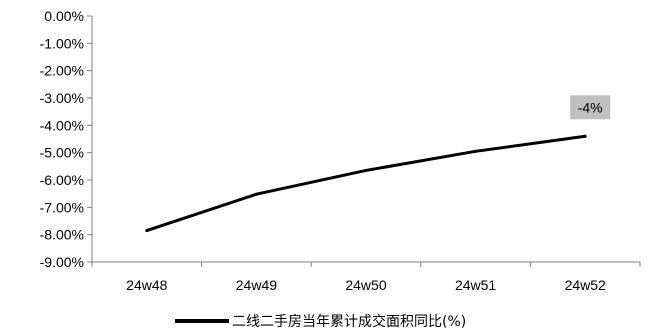  I want to click on x-tick-label: 24w48, so click(146, 285).